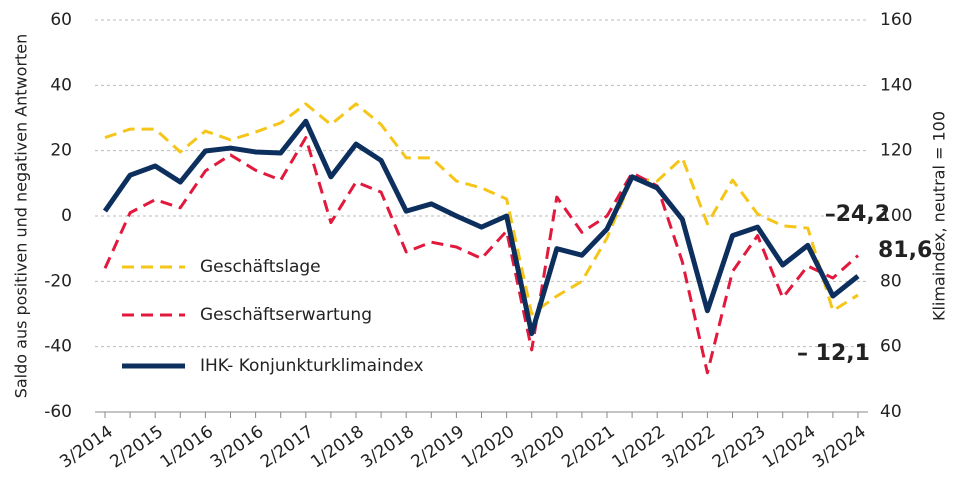 The image size is (960, 483). I want to click on value-label: – 12,1, so click(833, 353).